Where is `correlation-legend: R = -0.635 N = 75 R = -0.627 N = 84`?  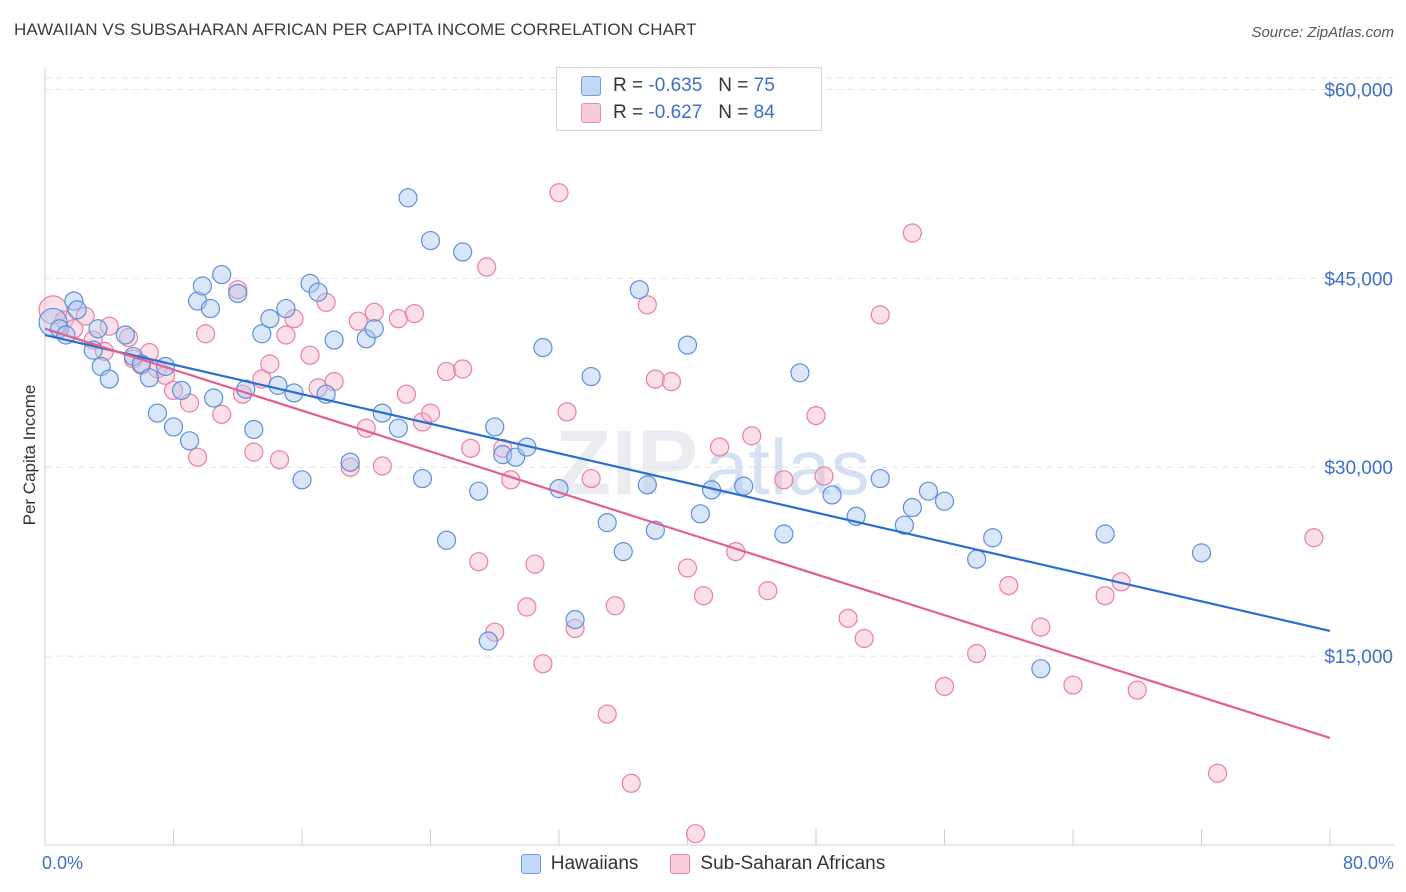 correlation-legend: R = -0.635 N = 75 R = -0.627 N = 84 is located at coordinates (689, 99).